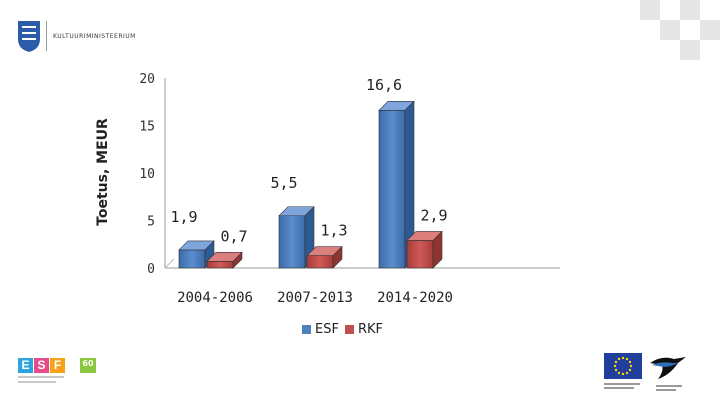 The image size is (720, 405). I want to click on y-axis-label: Toetus, MEUR, so click(103, 172).